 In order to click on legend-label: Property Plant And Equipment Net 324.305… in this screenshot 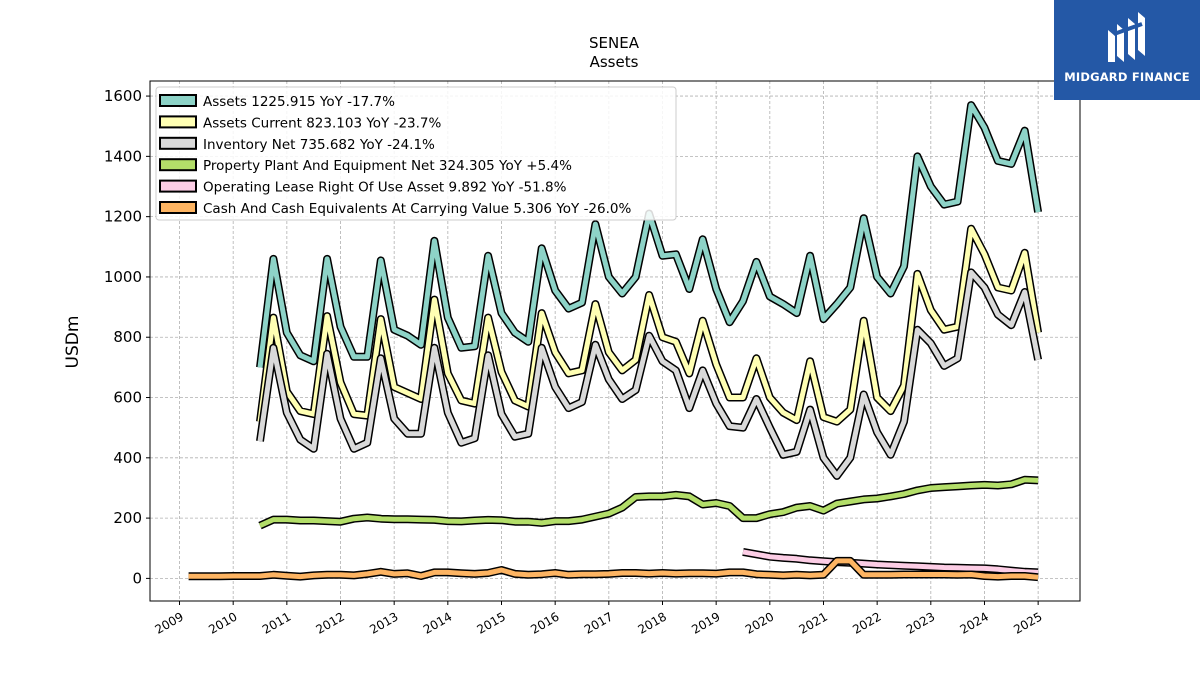, I will do `click(387, 166)`.